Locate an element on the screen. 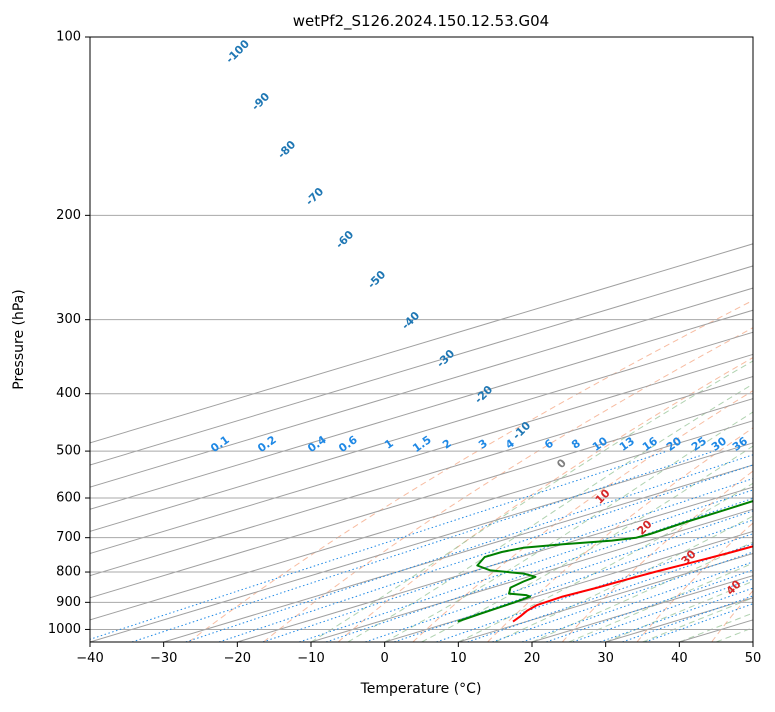  x-tick-label: −10 is located at coordinates (310, 658).